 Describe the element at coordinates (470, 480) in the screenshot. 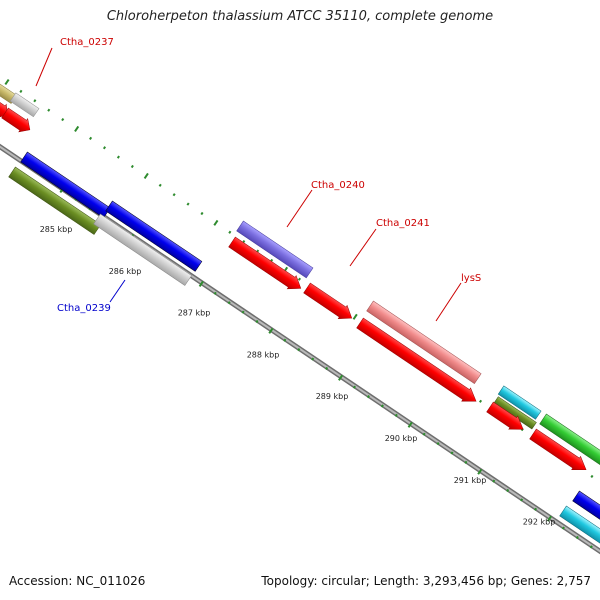

I see `axis-tick-label: 291 kbp` at that location.